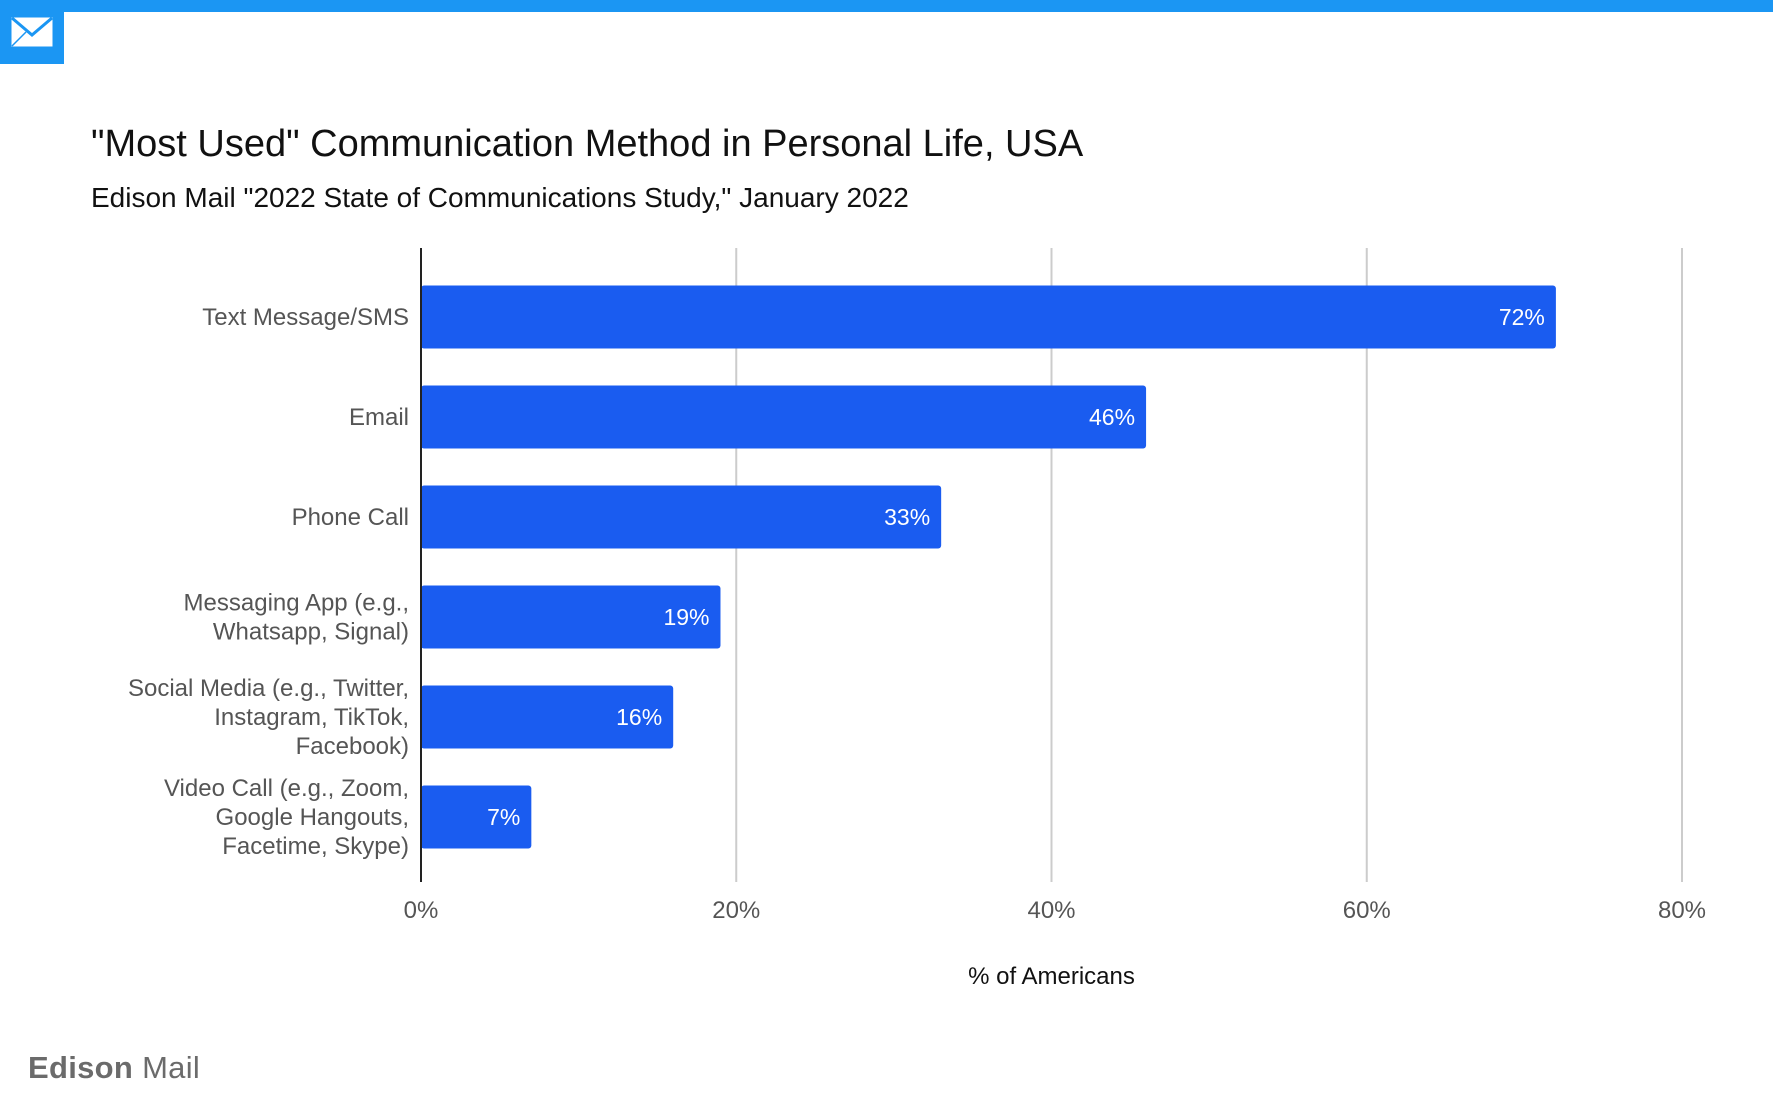  I want to click on category-label: Phone Call, so click(350, 517).